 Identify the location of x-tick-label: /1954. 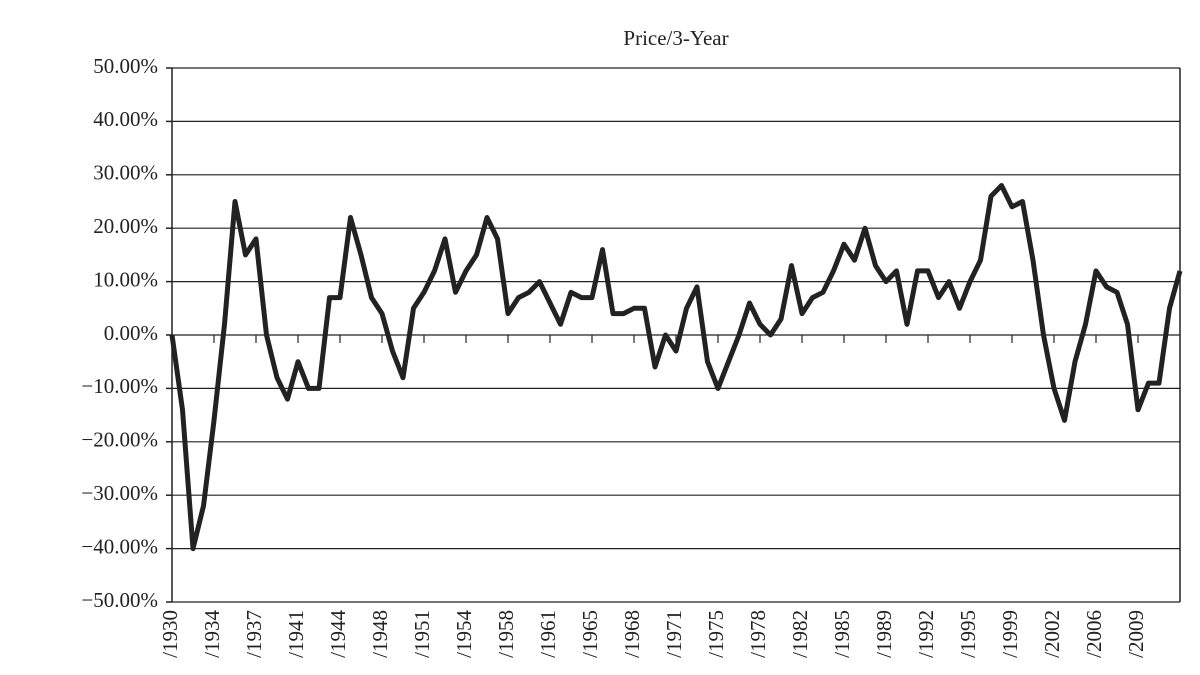
(464, 634).